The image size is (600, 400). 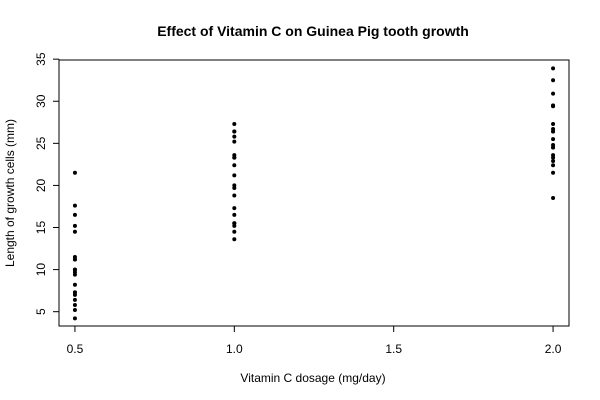 What do you see at coordinates (234, 349) in the screenshot?
I see `x-tick-label: 1.0` at bounding box center [234, 349].